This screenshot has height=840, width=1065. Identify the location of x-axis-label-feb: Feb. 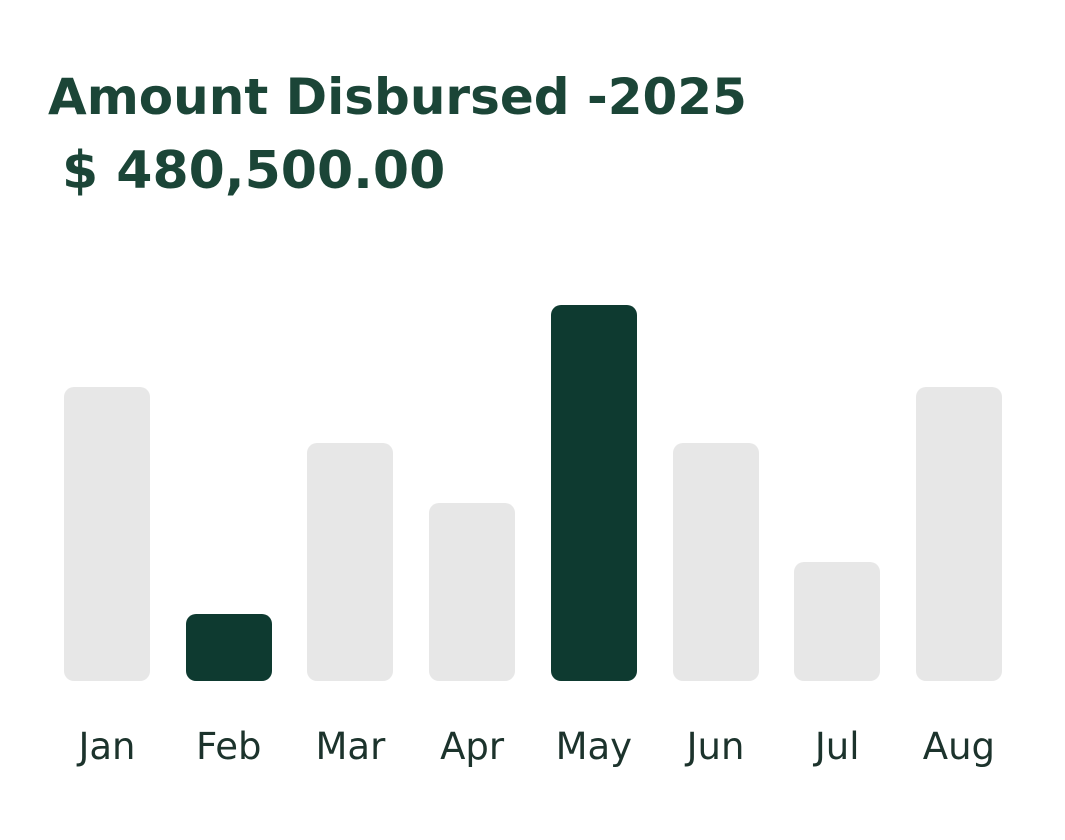
(228, 746).